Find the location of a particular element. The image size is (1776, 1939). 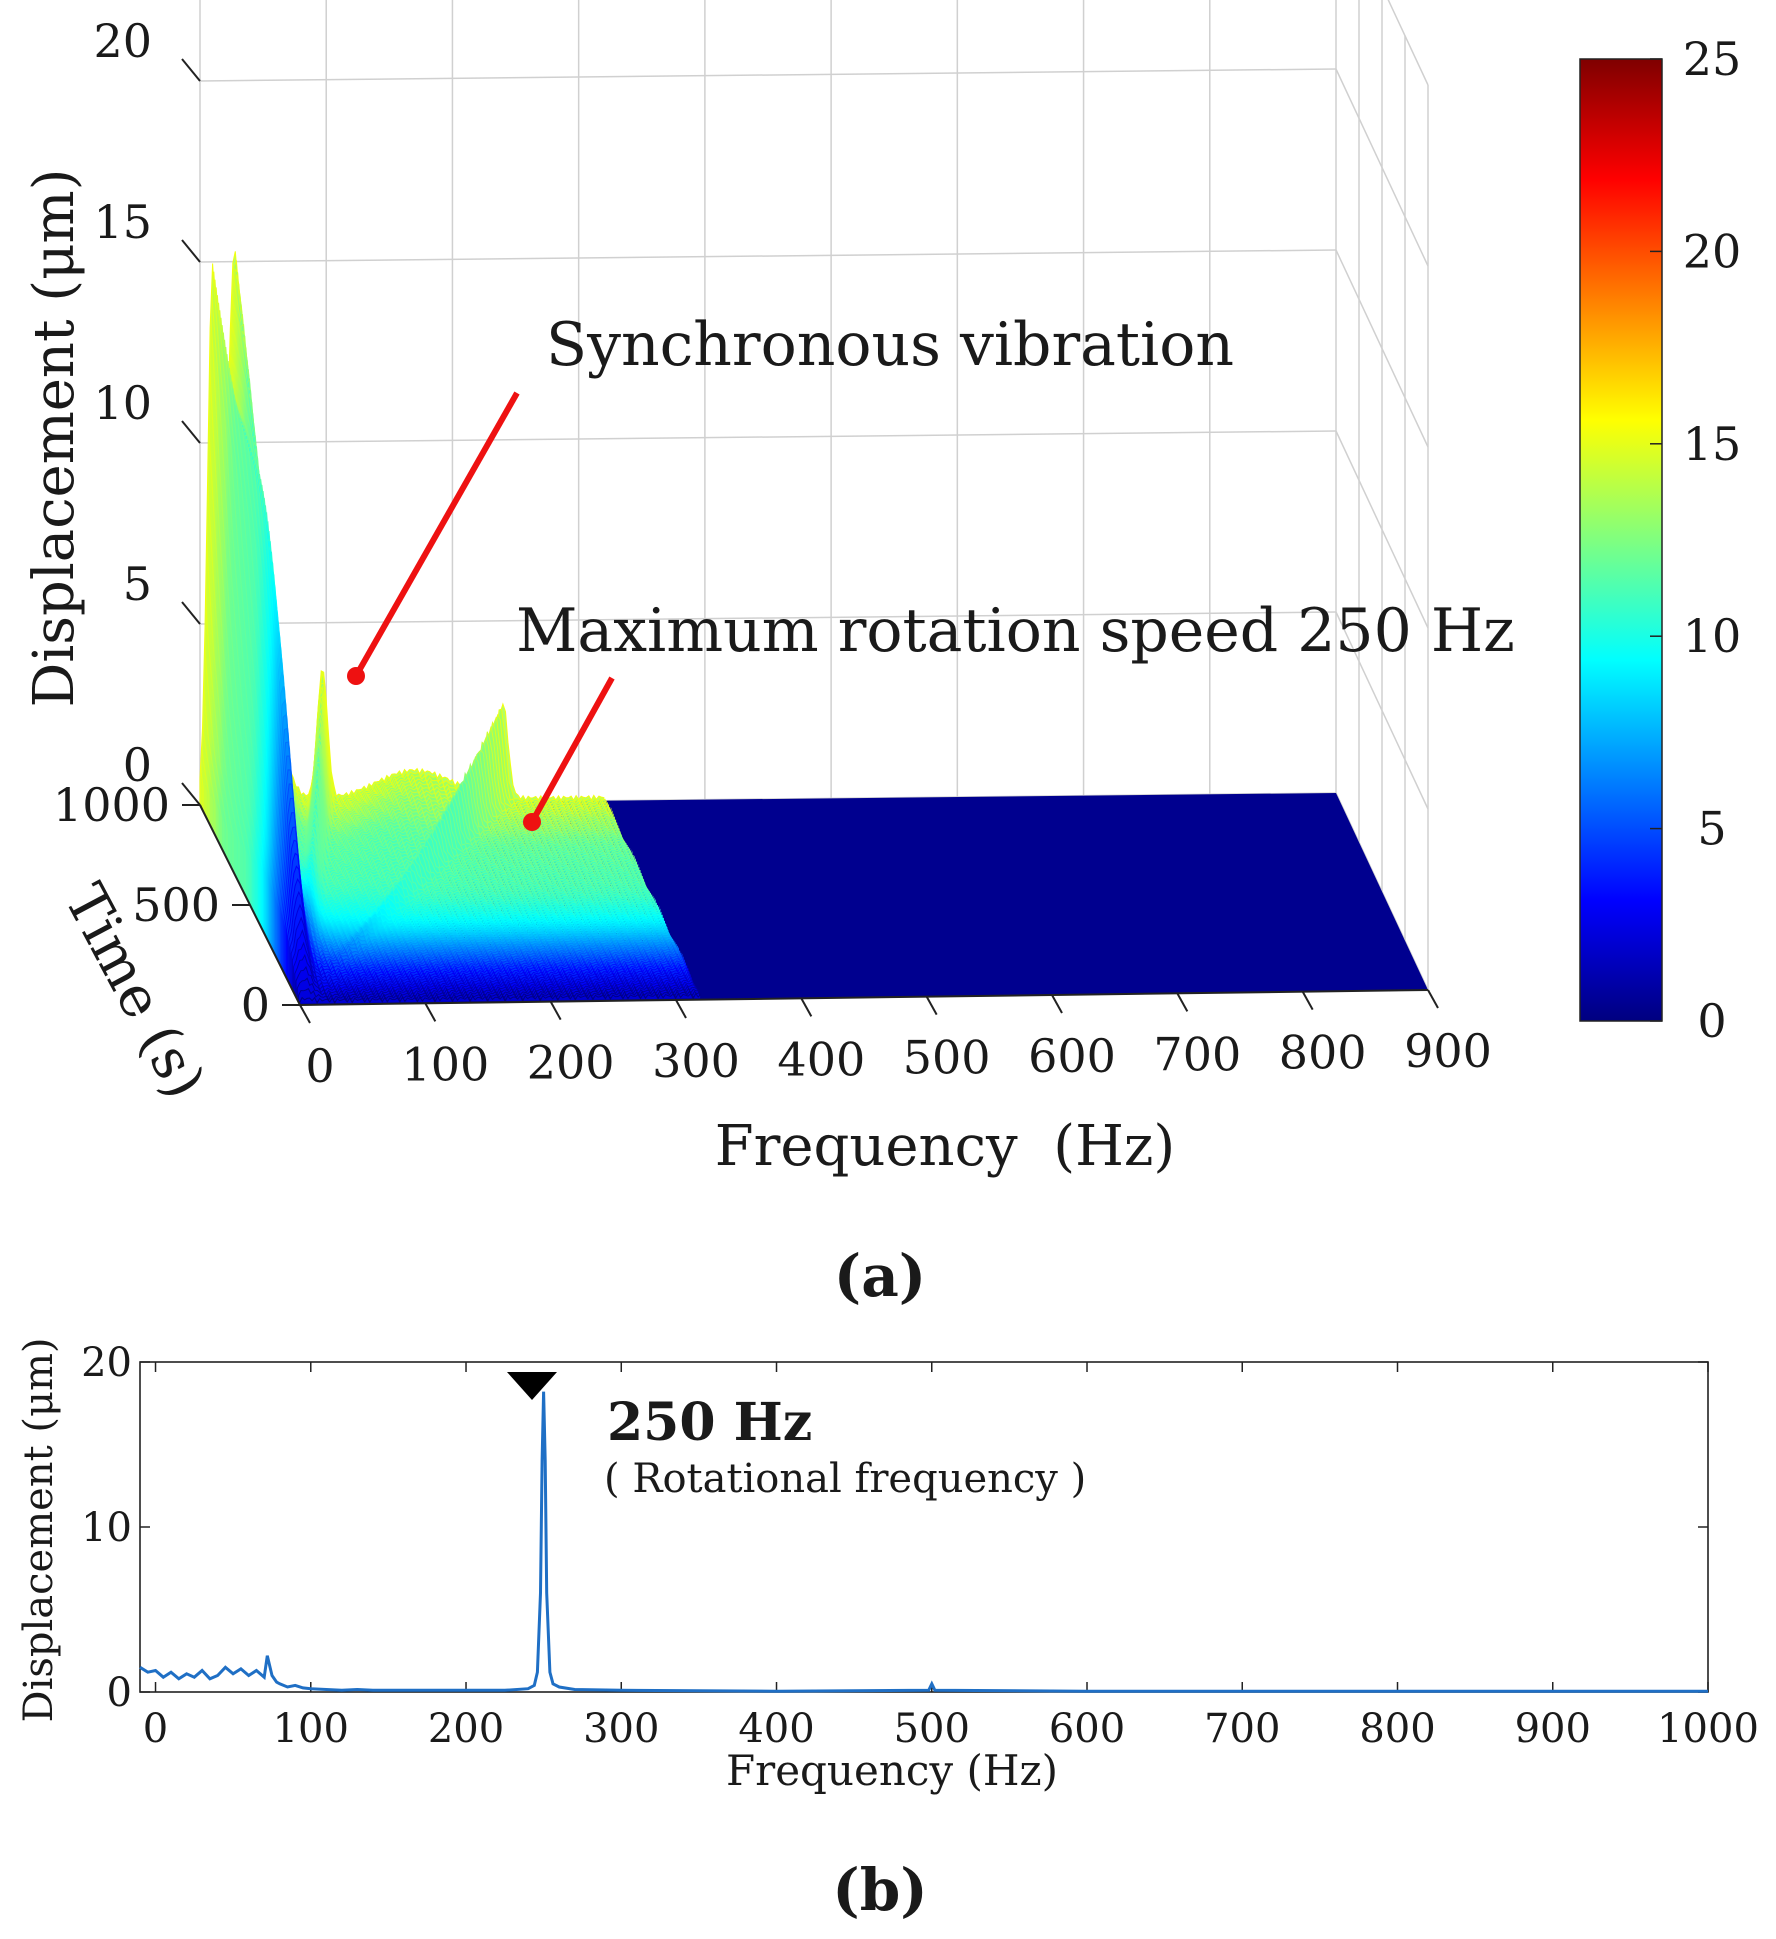

colorbar-tick-label: 5 is located at coordinates (1711, 829).